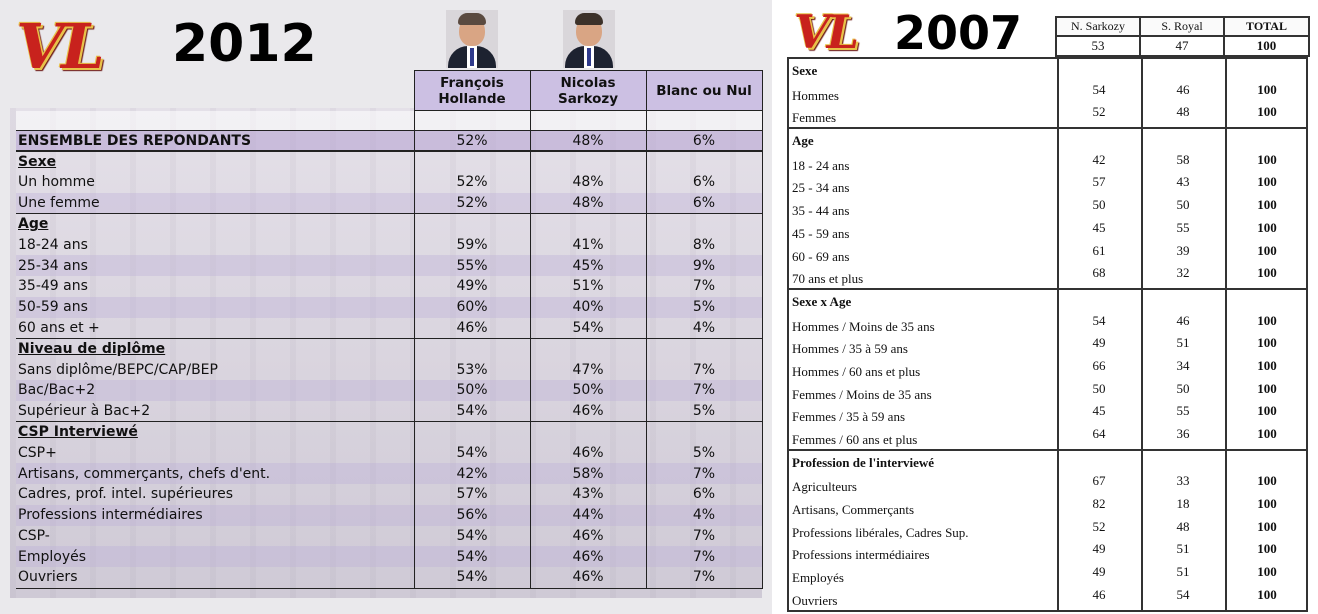 The width and height of the screenshot is (1318, 614). I want to click on row-label: Artisans, Commerçants, so click(853, 510).